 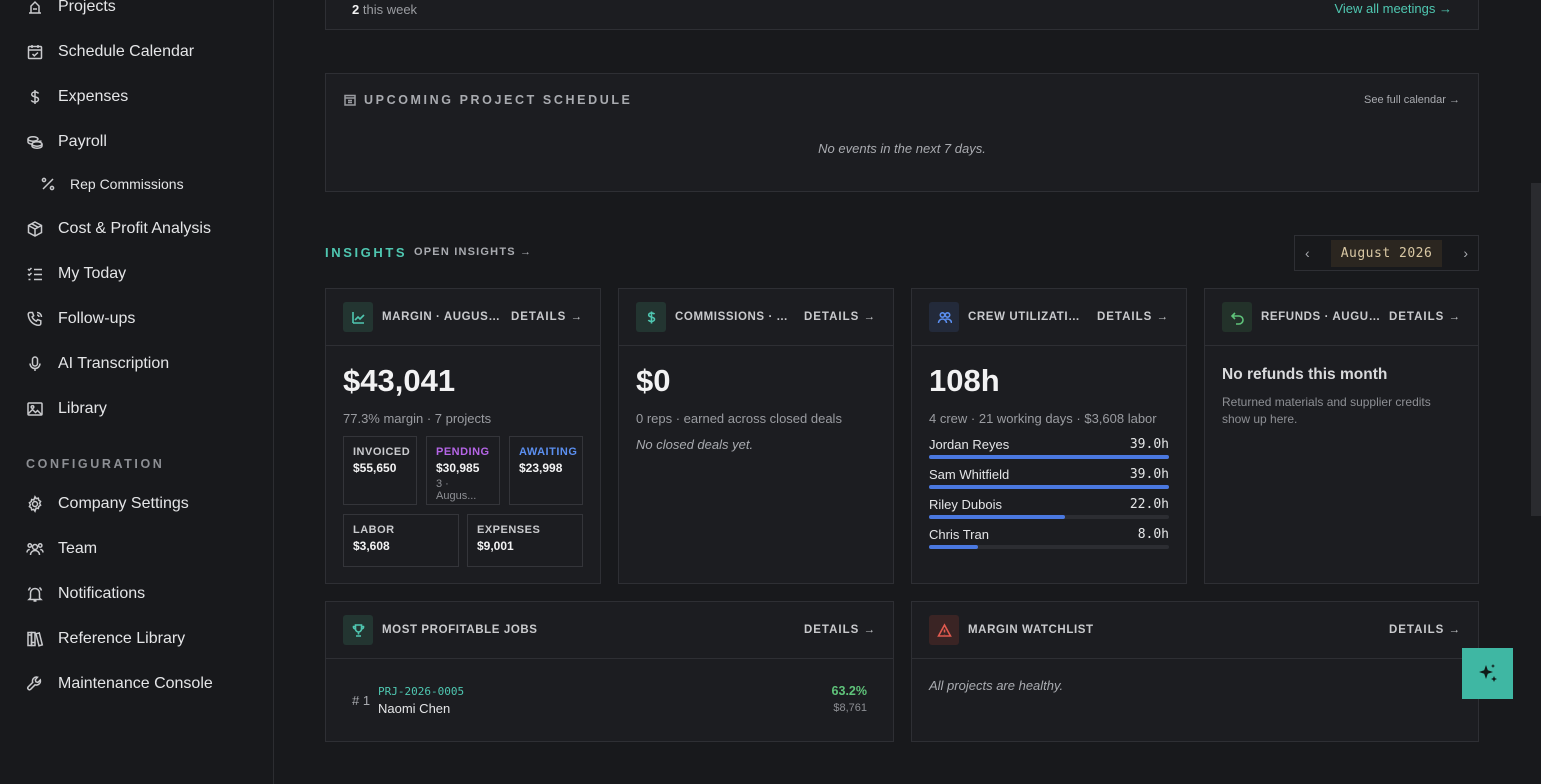 What do you see at coordinates (546, 317) in the screenshot?
I see `margin-details-link: DETAILS →` at bounding box center [546, 317].